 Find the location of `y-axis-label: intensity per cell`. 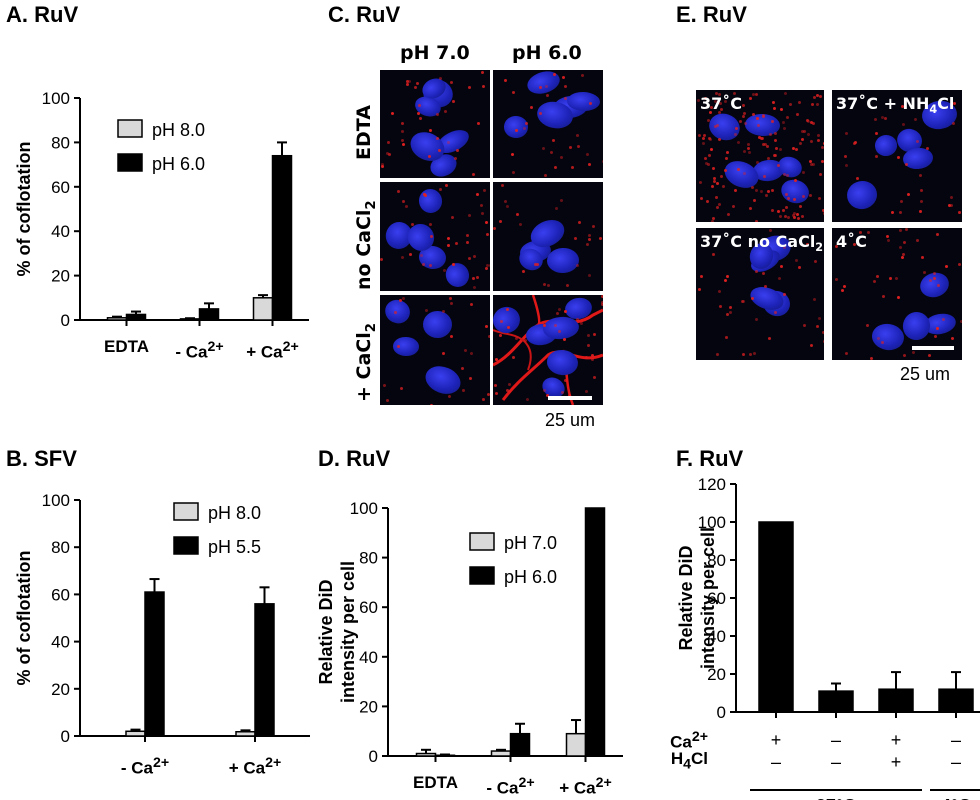

y-axis-label: intensity per cell is located at coordinates (708, 598).